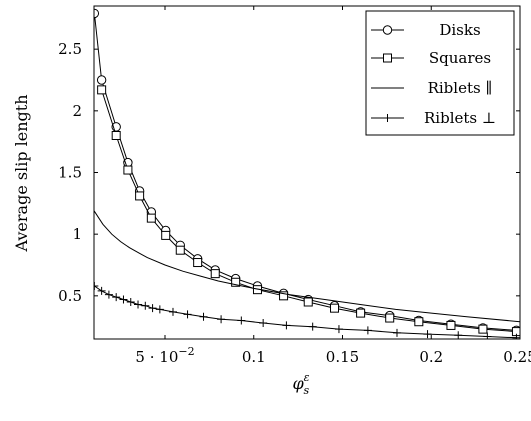 The height and width of the screenshot is (421, 531). Describe the element at coordinates (70, 49) in the screenshot. I see `y-tick-label-4: 2.5` at that location.